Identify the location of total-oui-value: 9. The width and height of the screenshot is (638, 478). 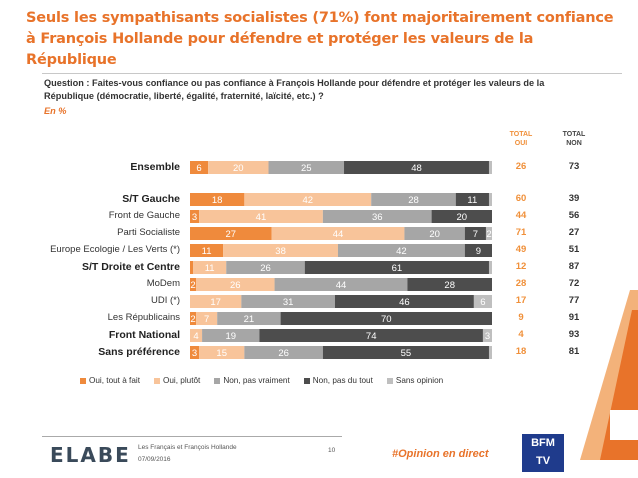
(521, 317).